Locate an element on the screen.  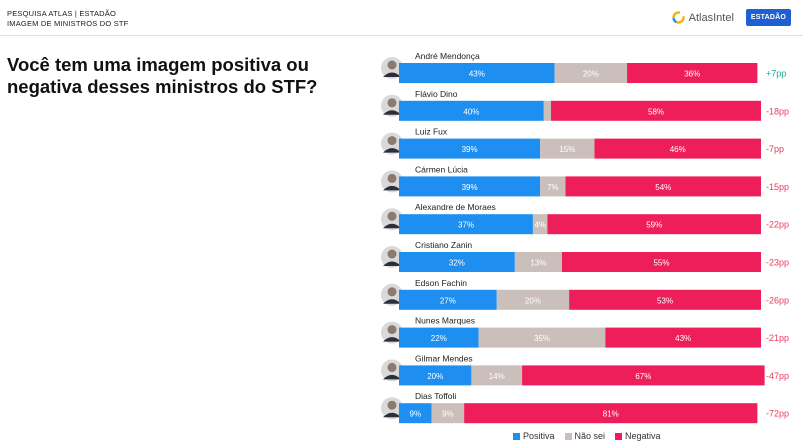
atlasintel-logo: AtlasIntel is located at coordinates (702, 17).